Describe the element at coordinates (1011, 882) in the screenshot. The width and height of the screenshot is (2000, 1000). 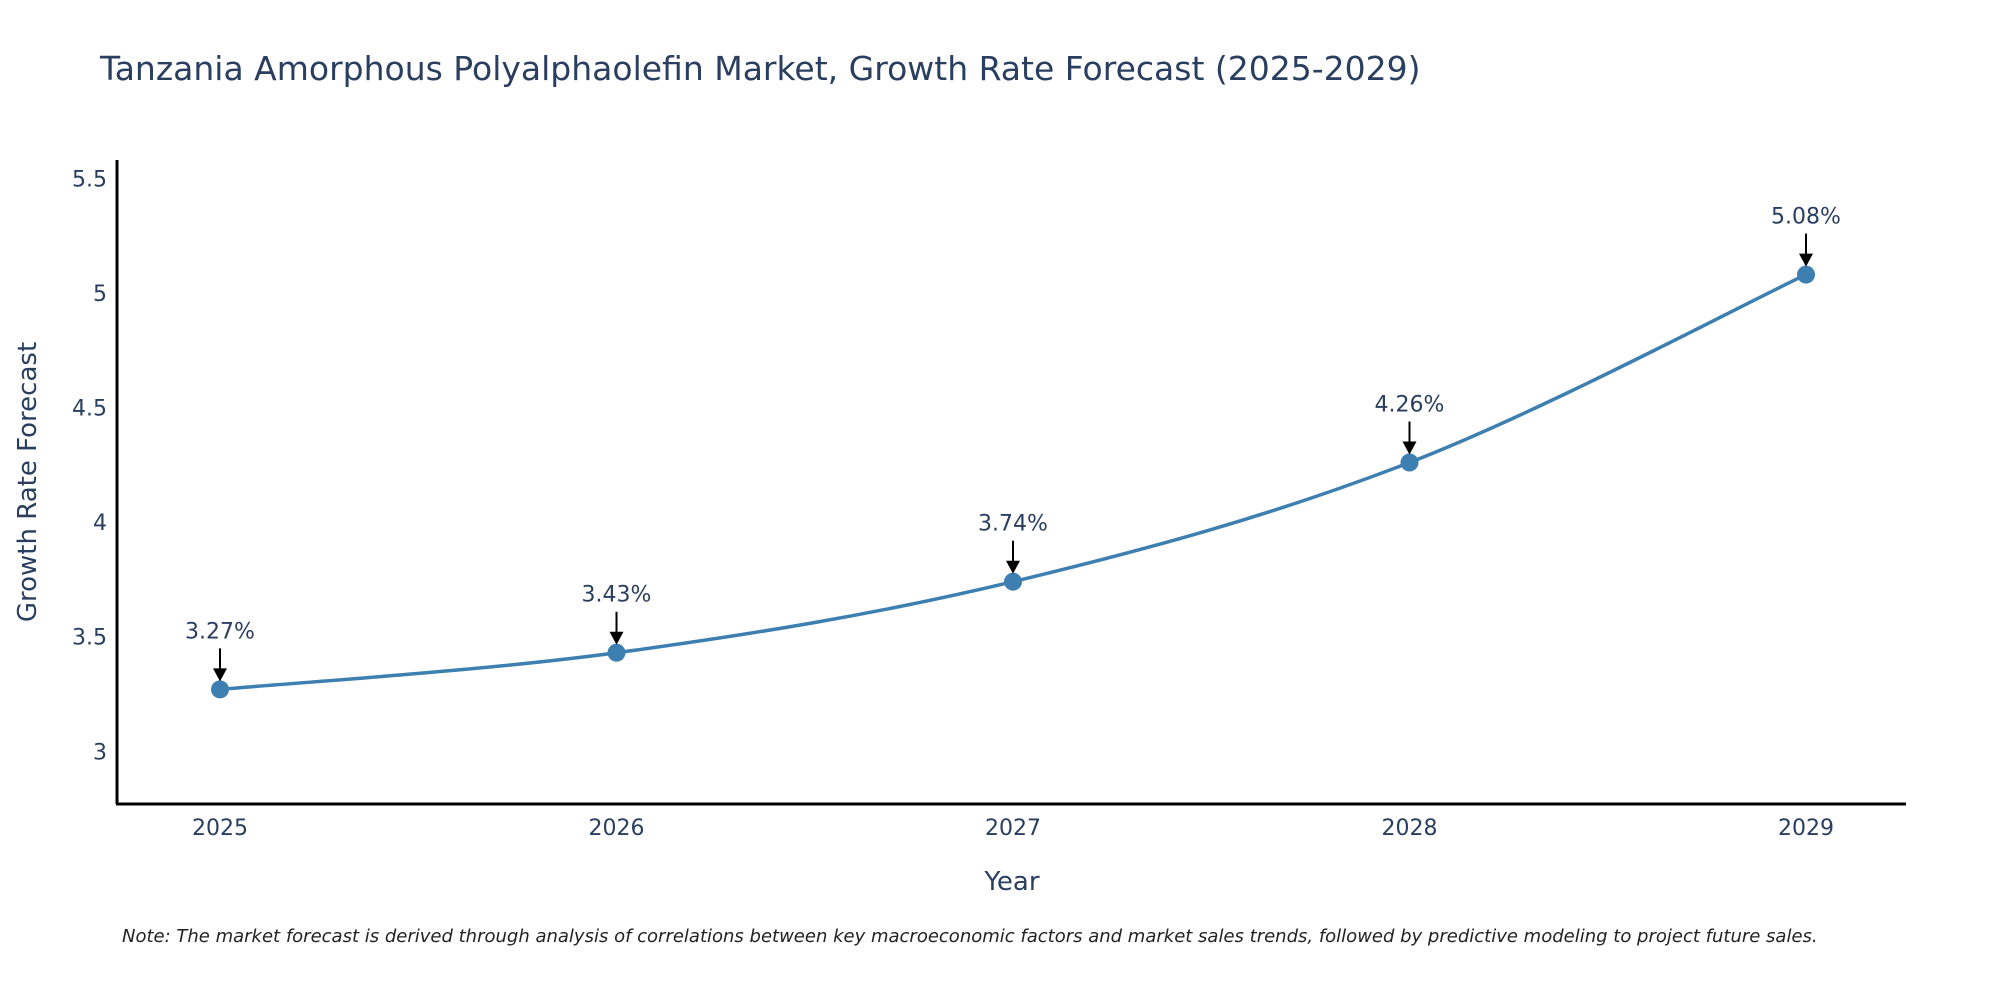
I see `x-axis-title: Year` at that location.